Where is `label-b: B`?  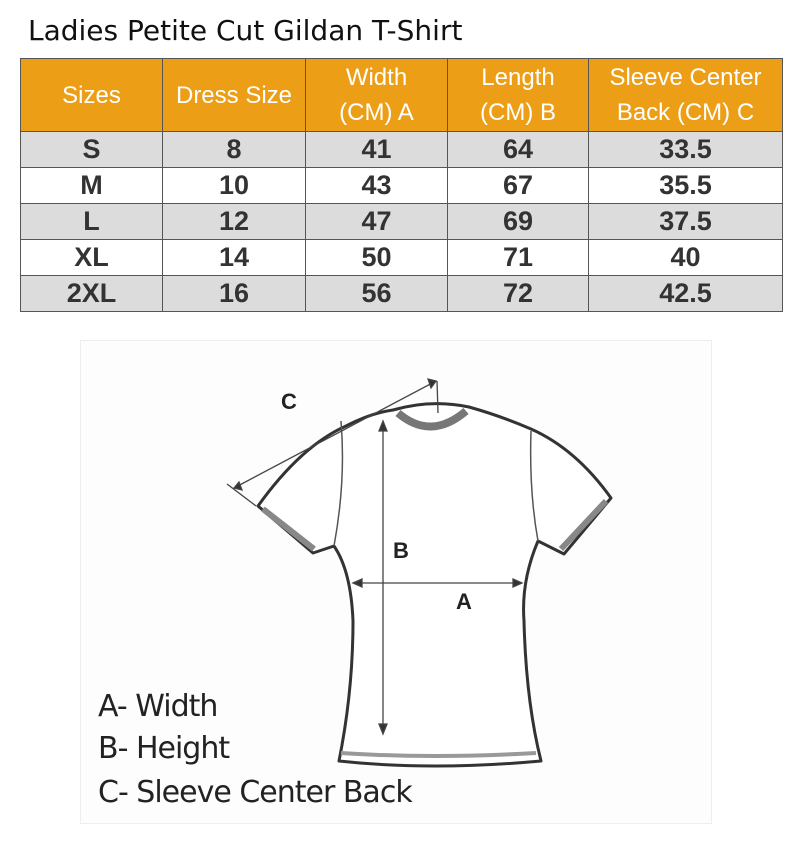
label-b: B is located at coordinates (401, 550).